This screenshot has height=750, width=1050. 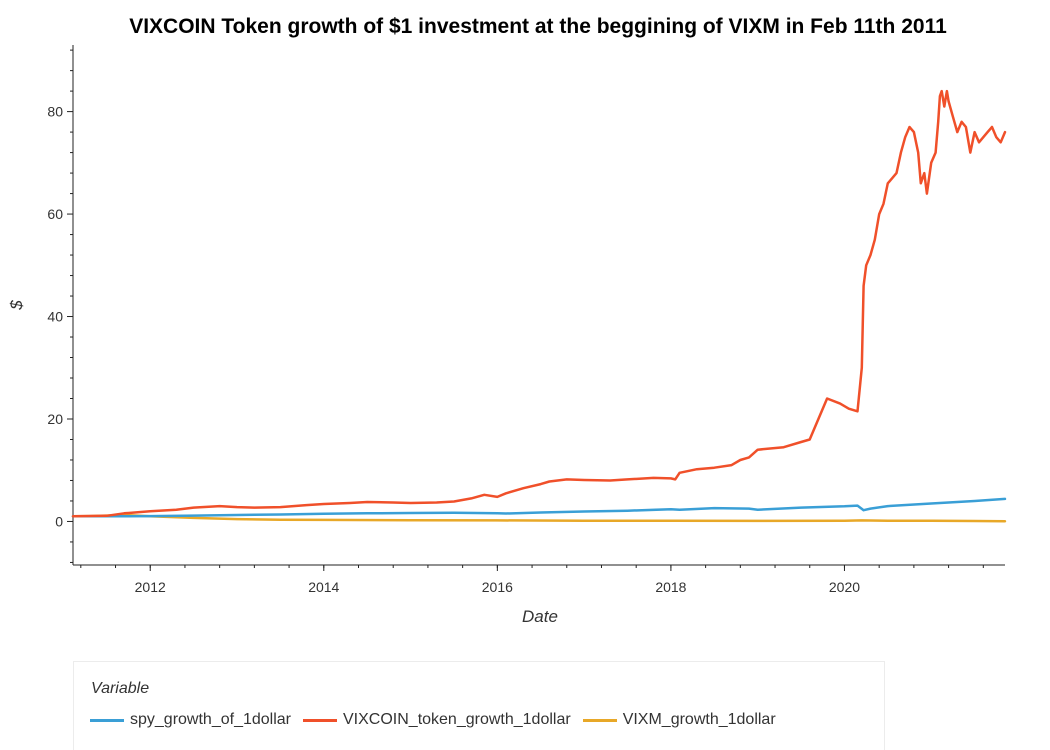 I want to click on legend-label-vixcoin: VIXCOIN_token_growth_1dollar, so click(x=457, y=719).